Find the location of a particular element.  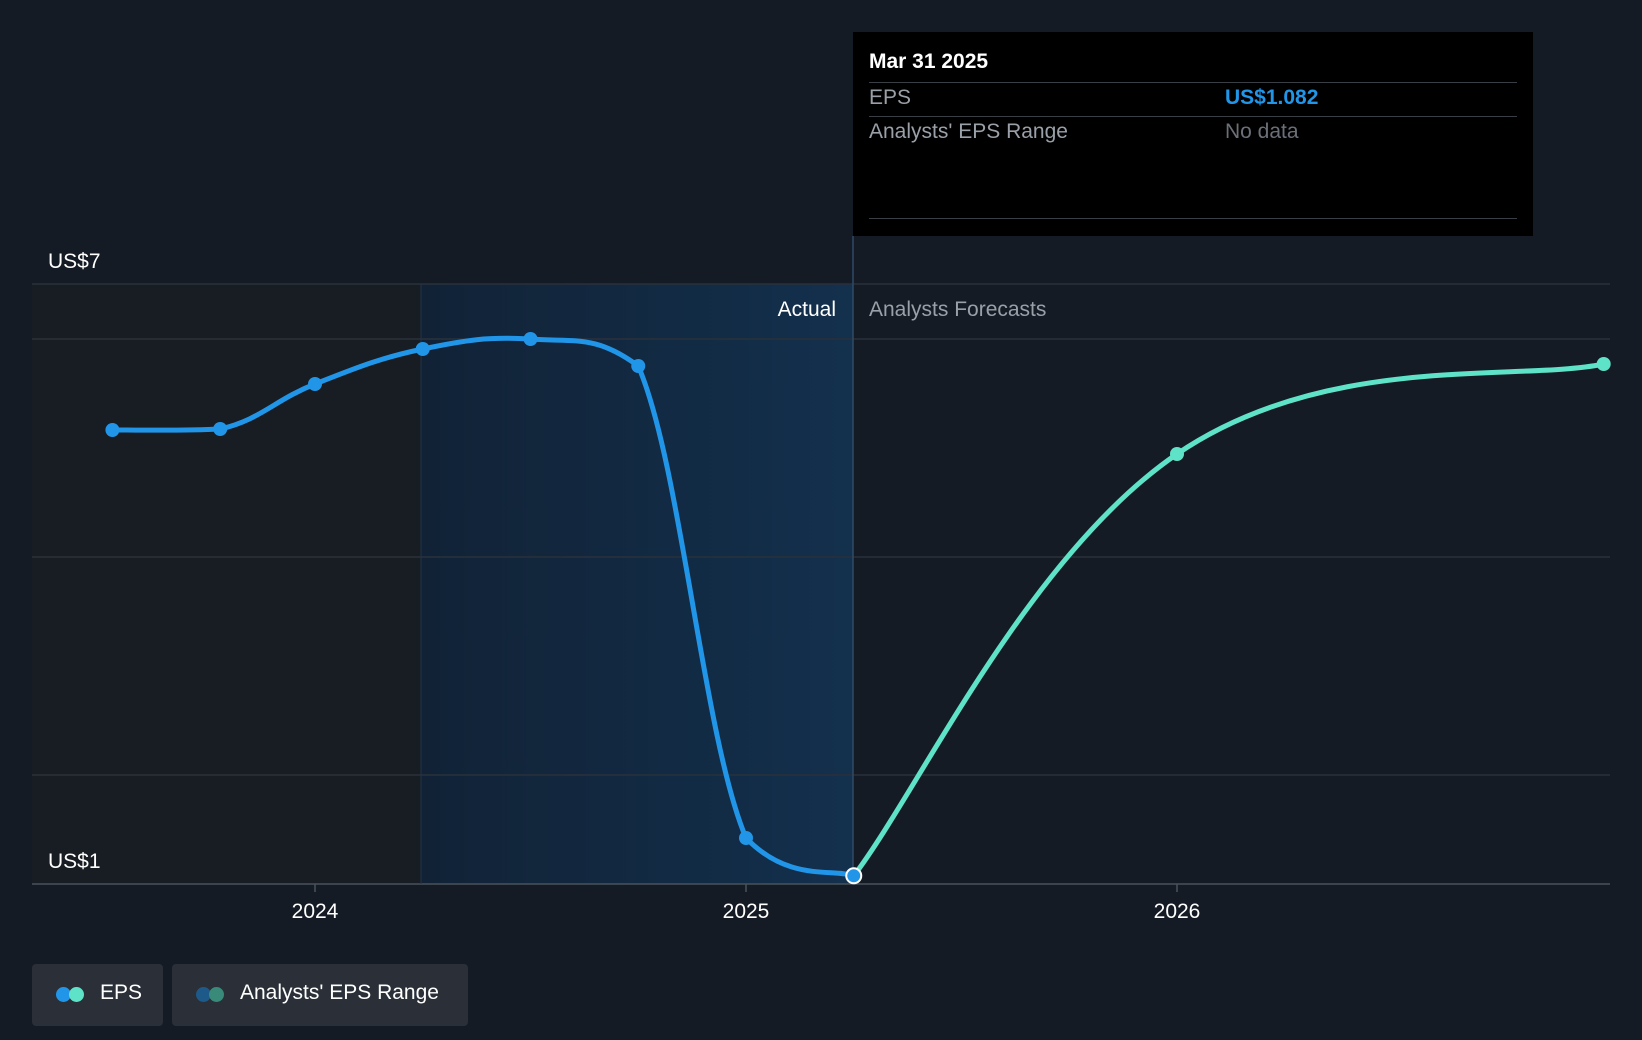

tooltip-date: Mar 31 2025 is located at coordinates (929, 61).